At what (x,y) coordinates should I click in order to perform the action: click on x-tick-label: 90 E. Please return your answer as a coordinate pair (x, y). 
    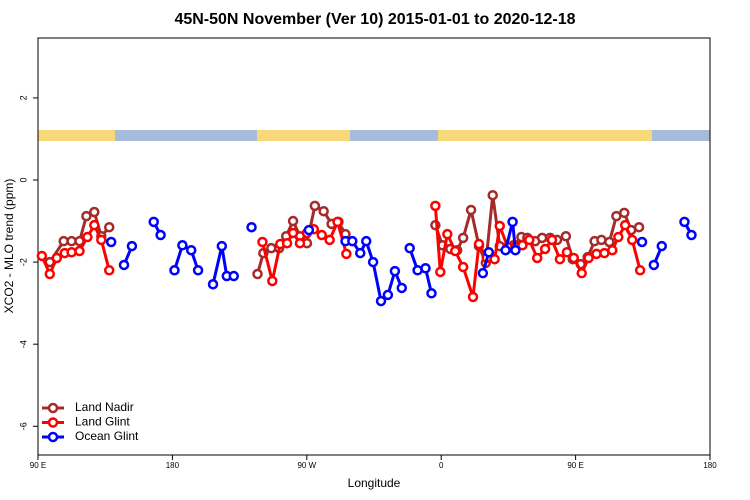
    Looking at the image, I should click on (38, 465).